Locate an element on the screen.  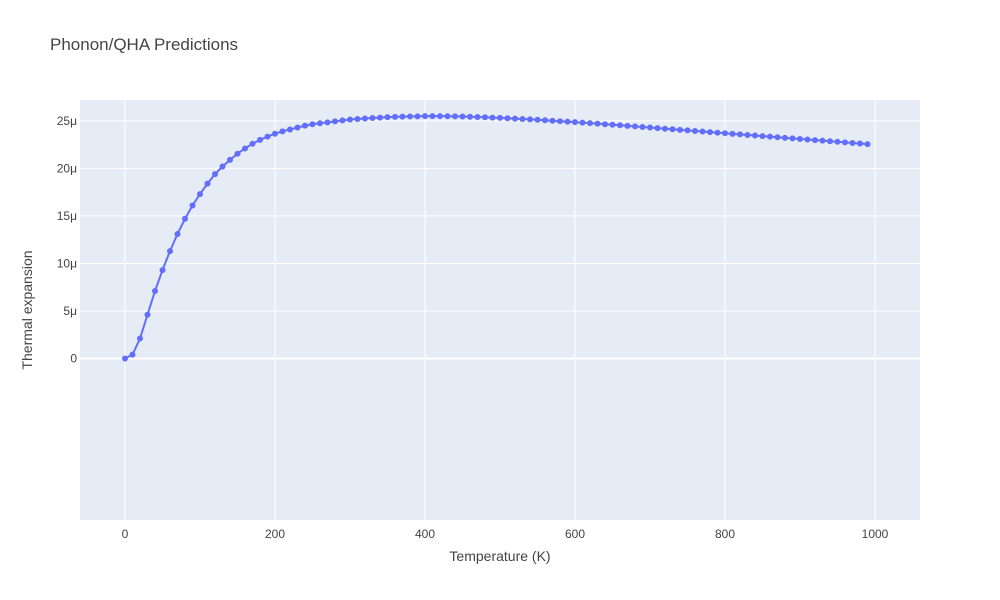
y-tick-label: 20μ is located at coordinates (67, 168).